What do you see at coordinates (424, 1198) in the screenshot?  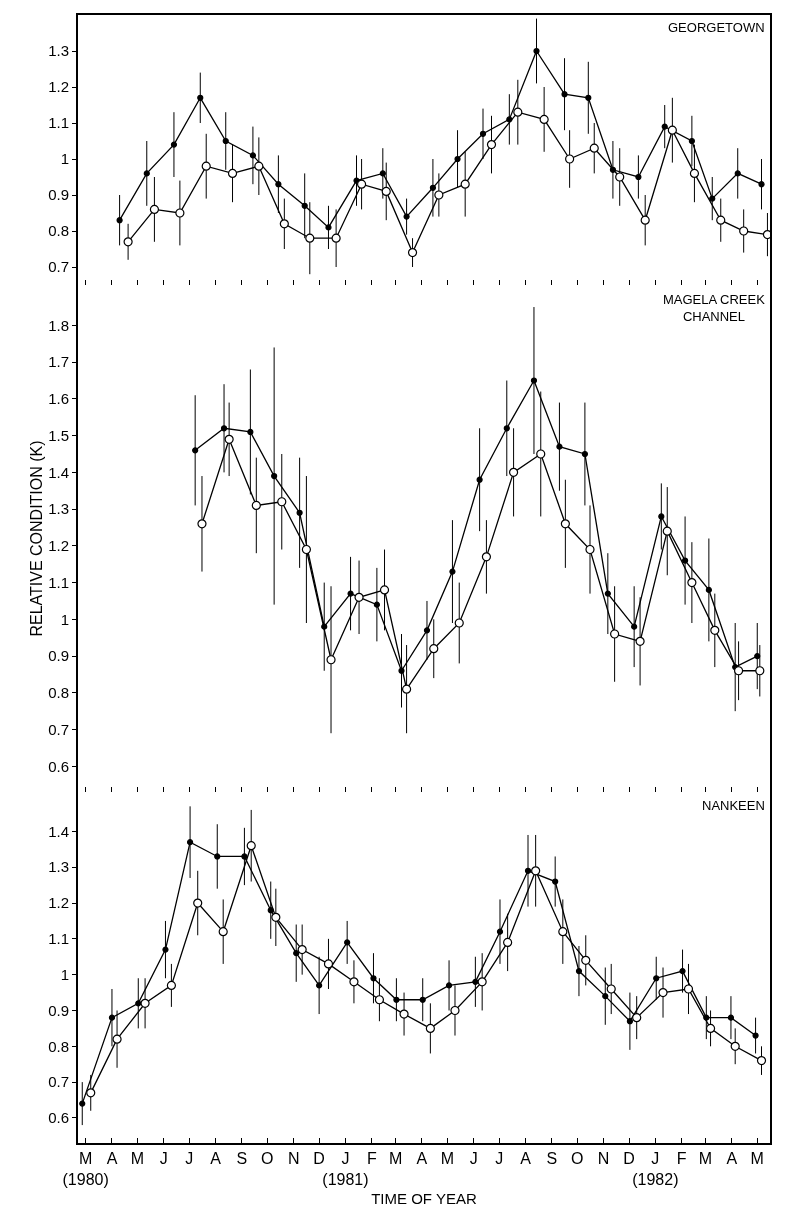 I see `x-axis-title: TIME OF YEAR` at bounding box center [424, 1198].